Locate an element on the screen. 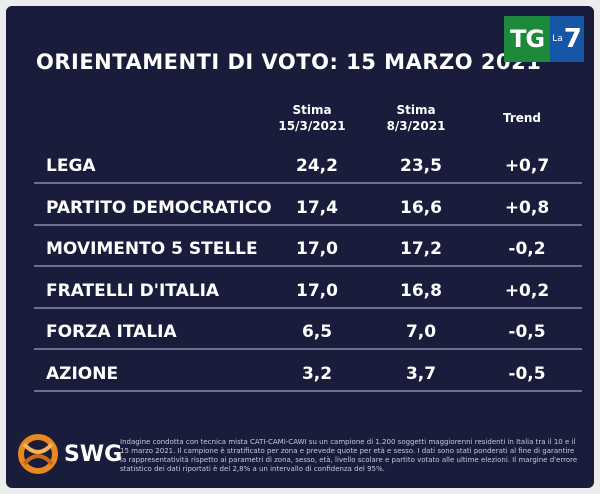 This screenshot has width=600, height=494. column-header-stima-15-3: Stima 15/3/2021 is located at coordinates (312, 118).